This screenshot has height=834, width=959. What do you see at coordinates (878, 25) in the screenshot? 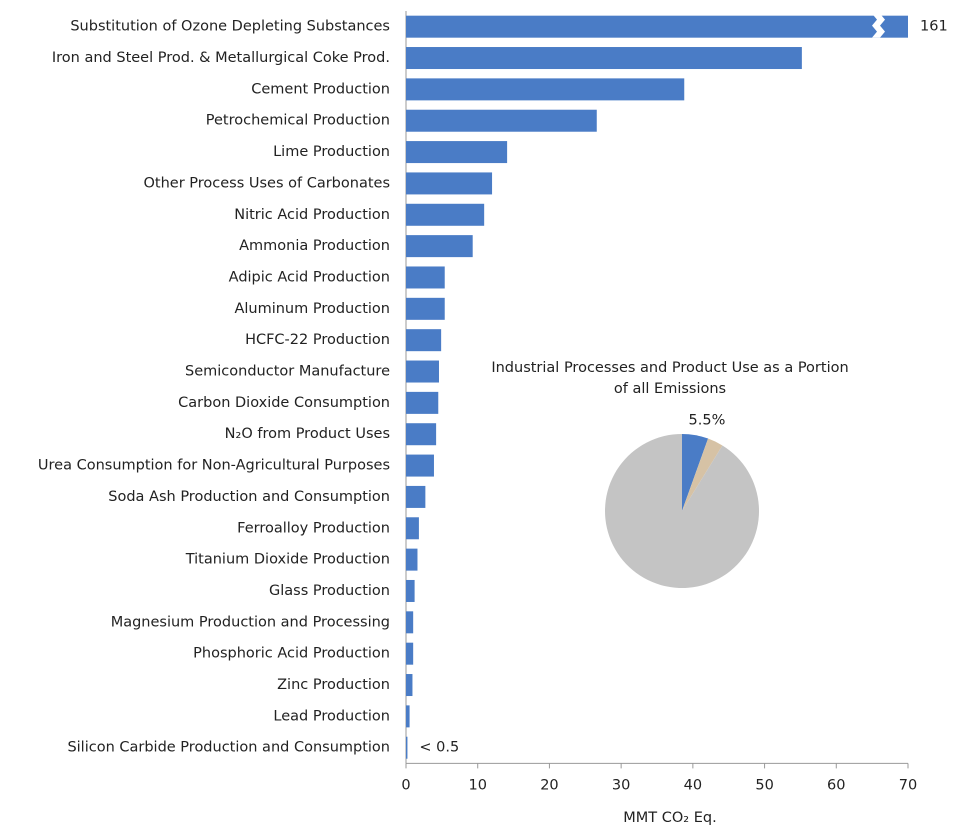
I see `axis-break` at bounding box center [878, 25].